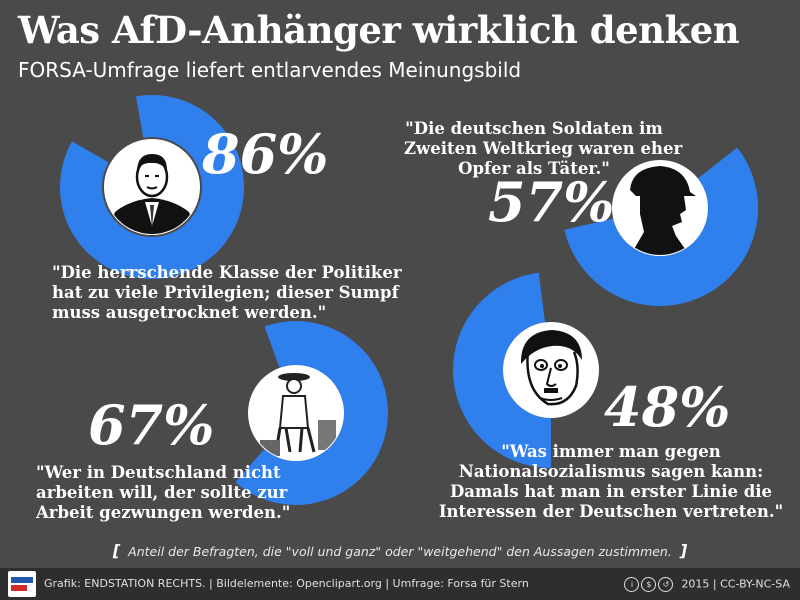 Image resolution: width=800 pixels, height=600 pixels. What do you see at coordinates (265, 154) in the screenshot?
I see `percent-label-86: 86%` at bounding box center [265, 154].